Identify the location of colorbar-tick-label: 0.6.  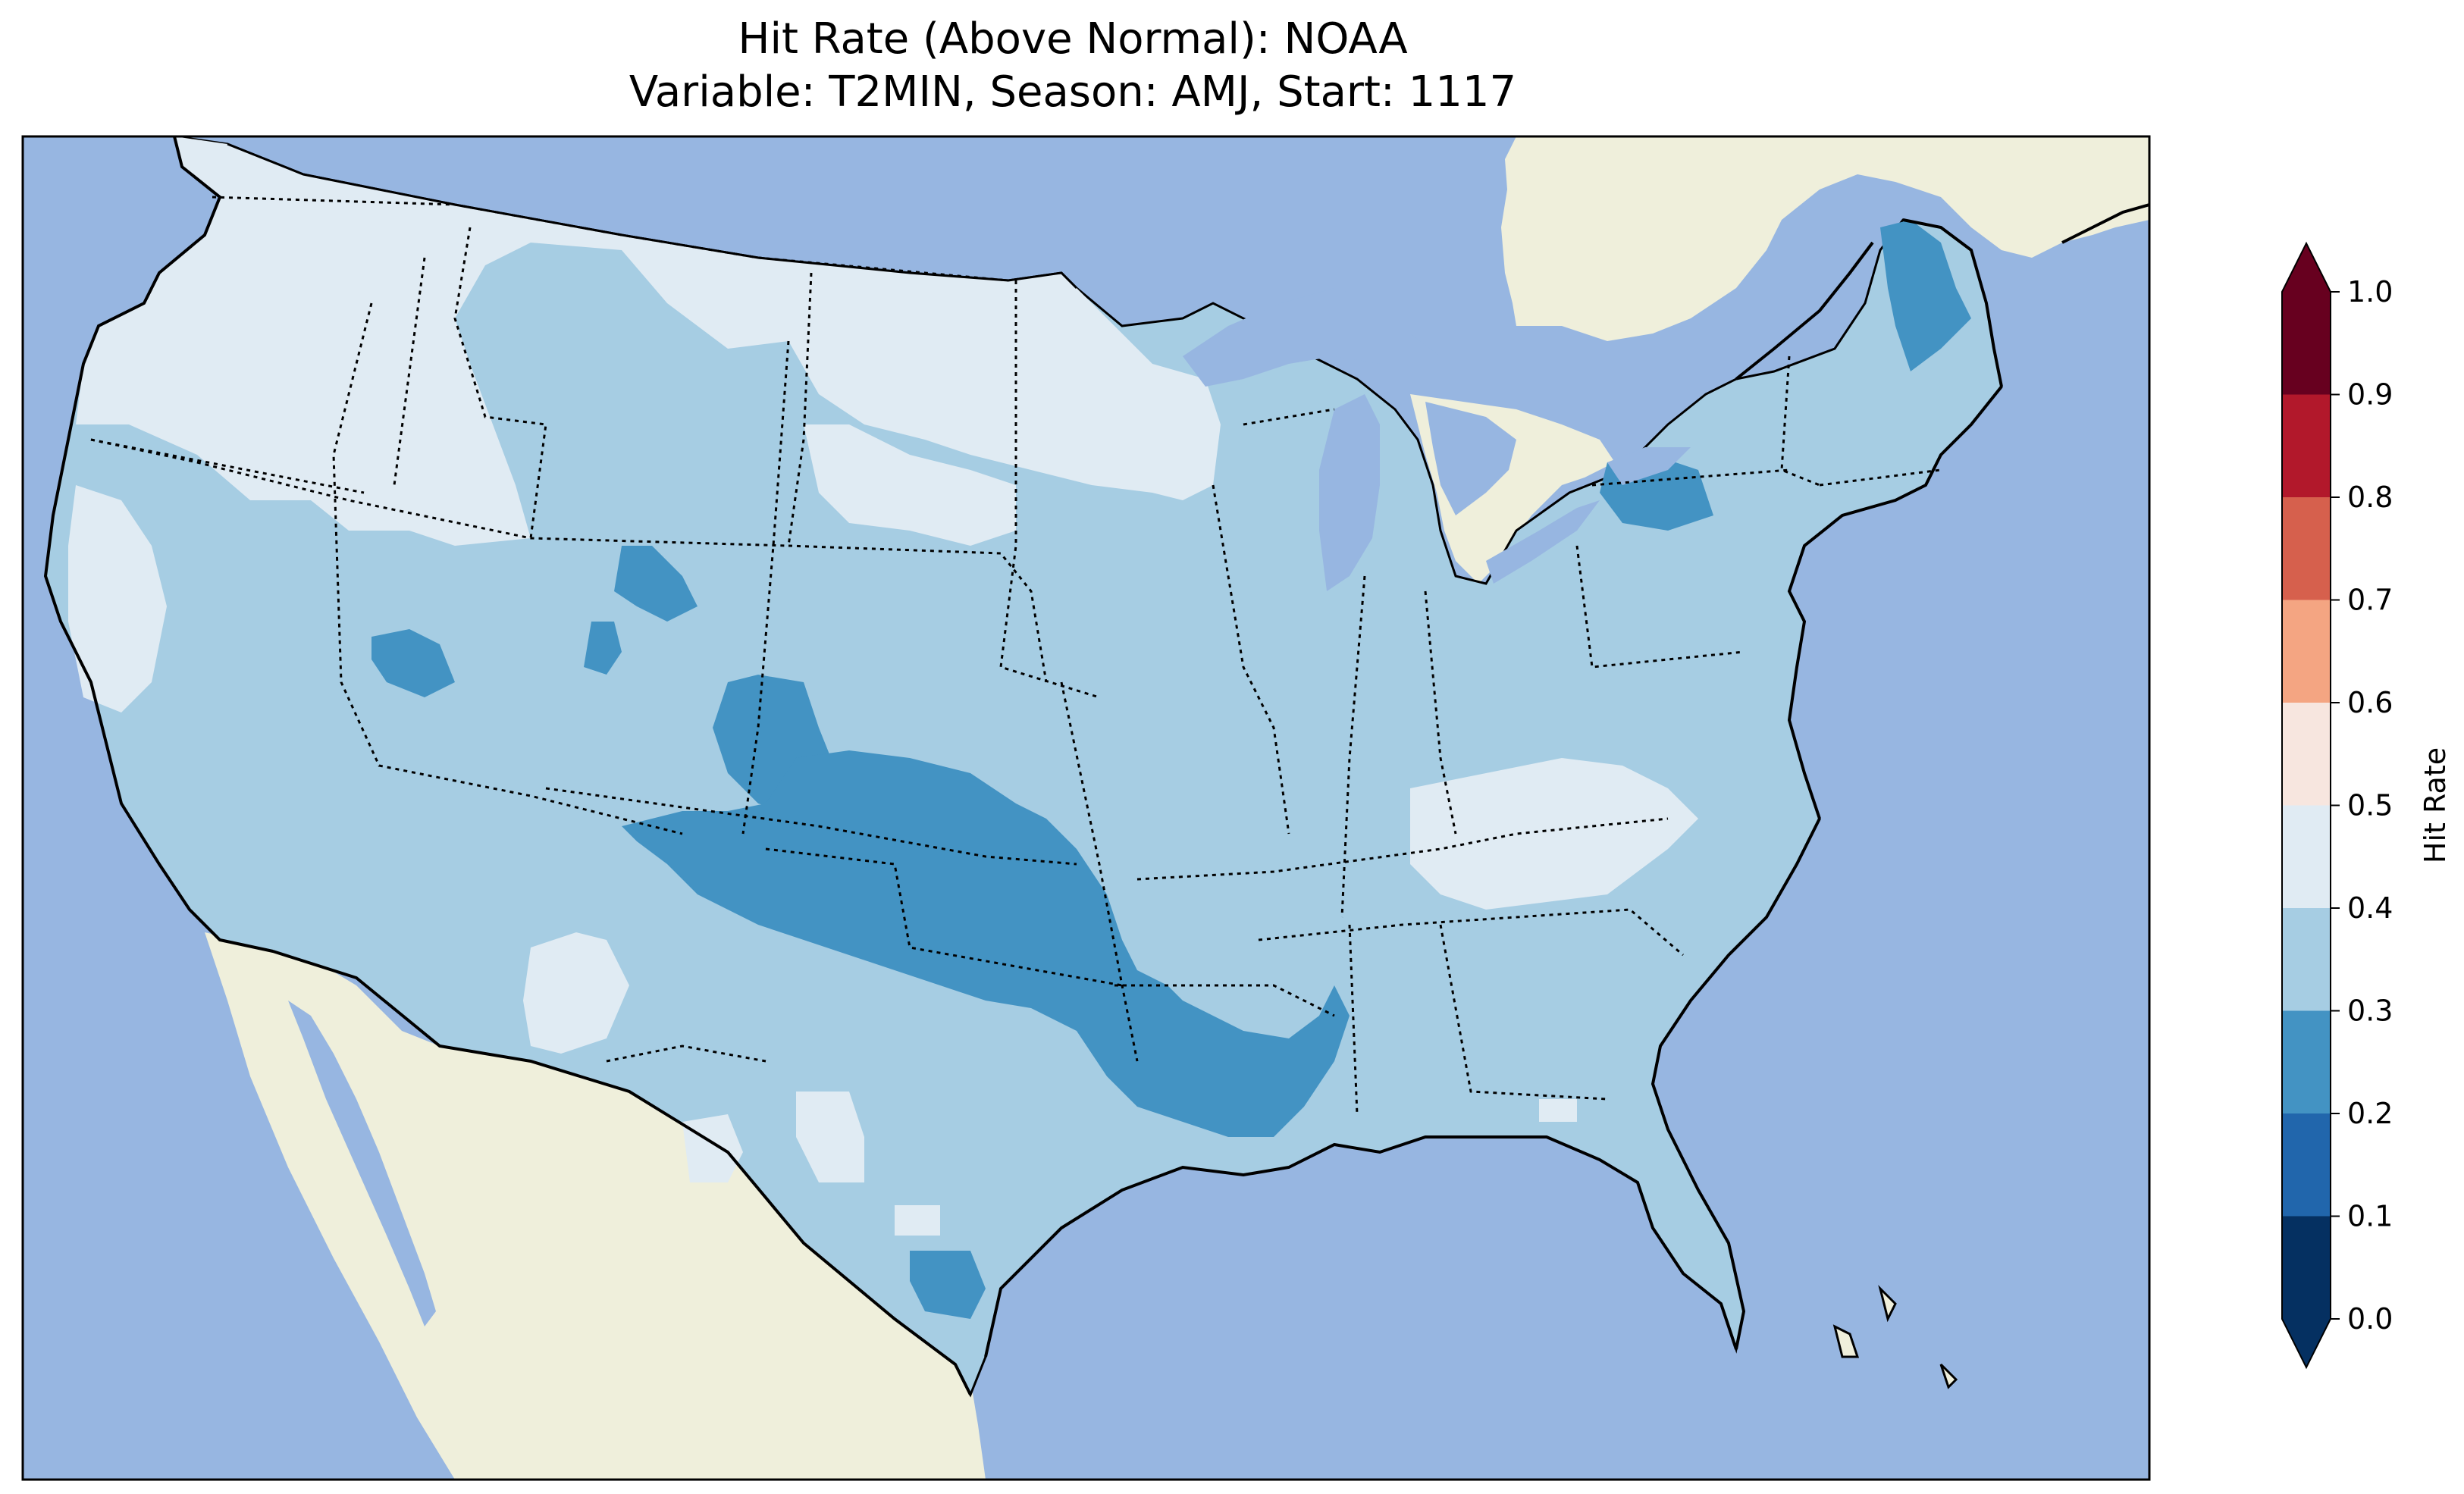
(2370, 702).